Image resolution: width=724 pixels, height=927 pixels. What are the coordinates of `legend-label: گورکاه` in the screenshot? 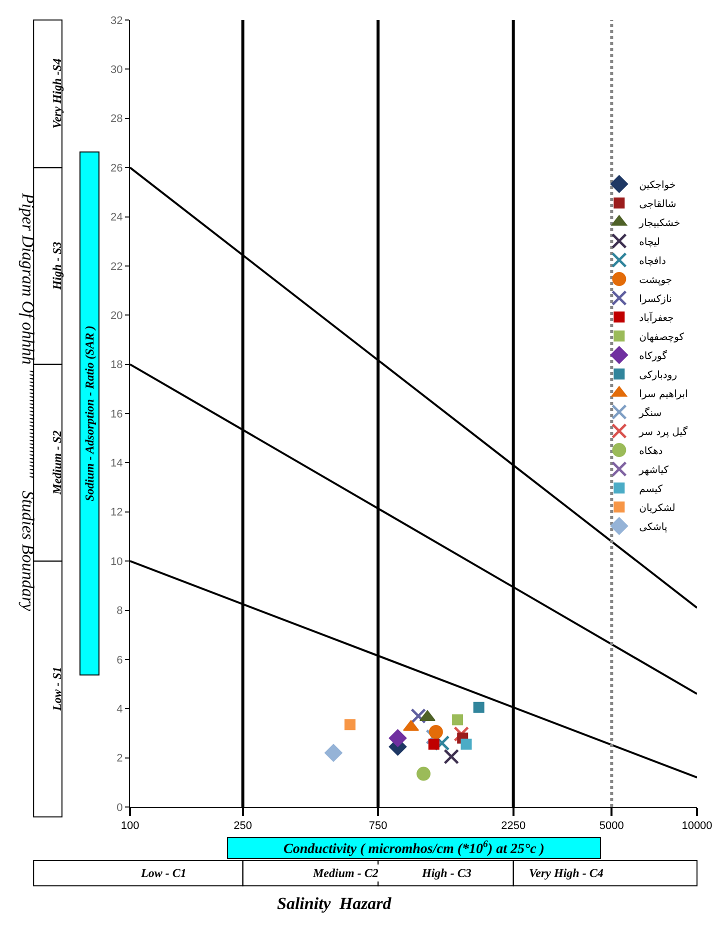 It's located at (653, 356).